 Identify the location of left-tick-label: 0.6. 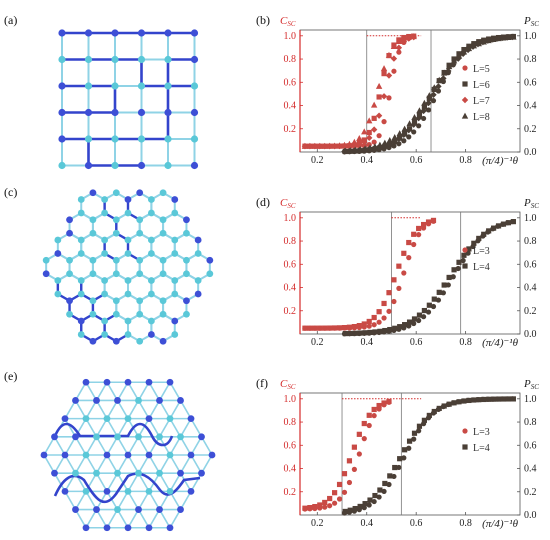
(290, 264).